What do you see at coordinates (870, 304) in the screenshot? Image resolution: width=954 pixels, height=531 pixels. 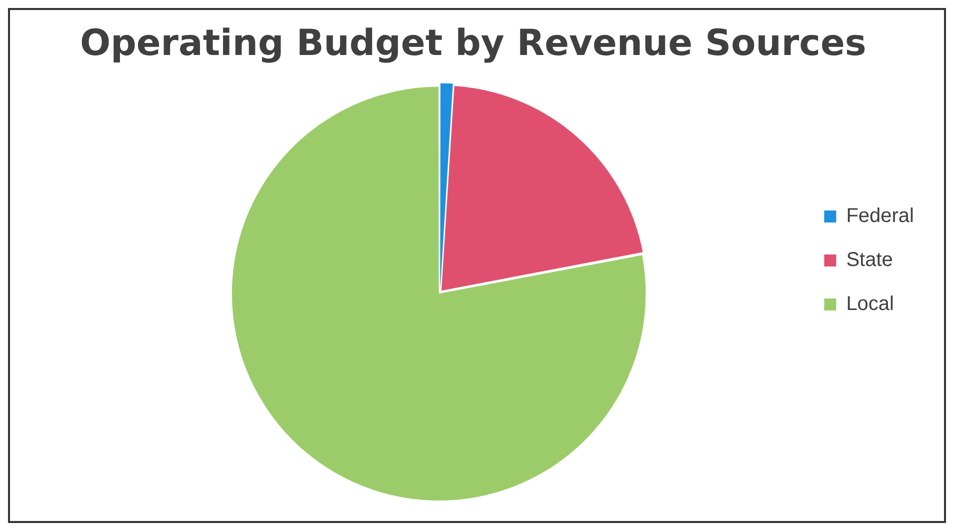 I see `legend-label: Local` at bounding box center [870, 304].